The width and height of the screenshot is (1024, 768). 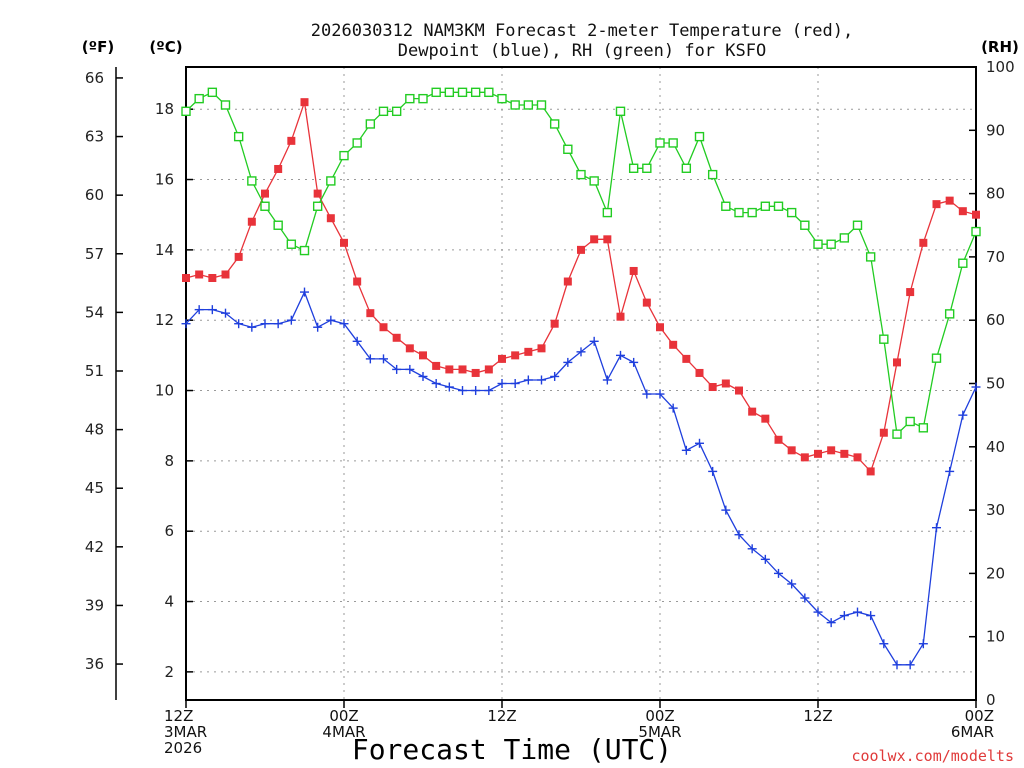 I want to click on x-tick-label: 12Z, so click(x=178, y=716).